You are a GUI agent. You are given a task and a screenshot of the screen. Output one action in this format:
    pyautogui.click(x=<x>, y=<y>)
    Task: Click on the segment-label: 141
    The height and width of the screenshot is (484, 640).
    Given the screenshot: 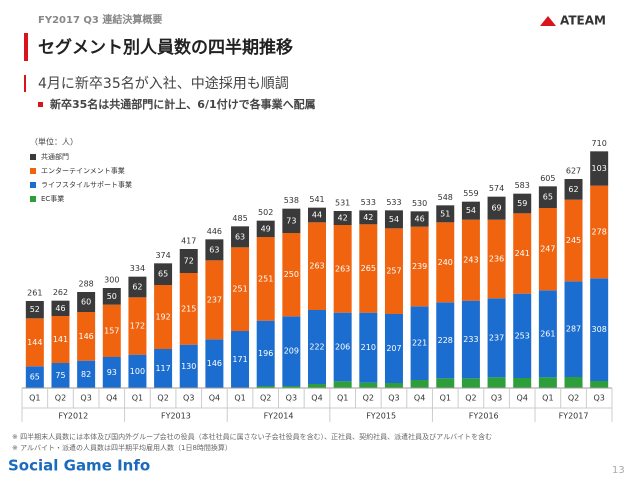 What is the action you would take?
    pyautogui.click(x=60, y=339)
    